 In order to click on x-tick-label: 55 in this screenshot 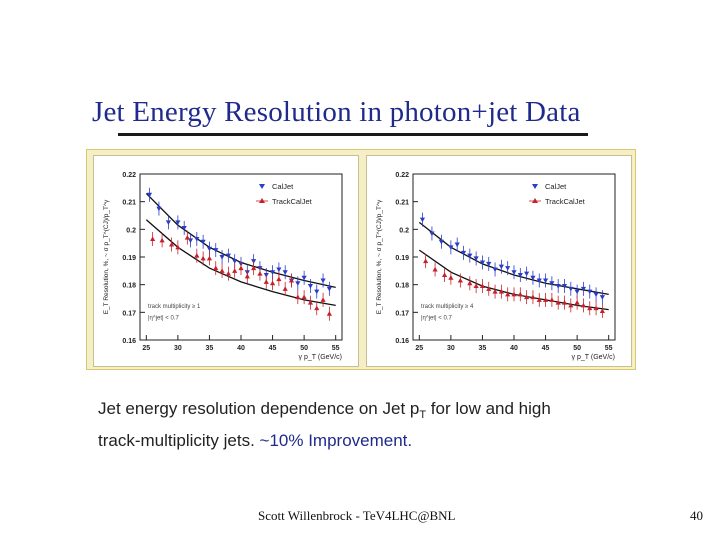, I will do `click(609, 348)`.